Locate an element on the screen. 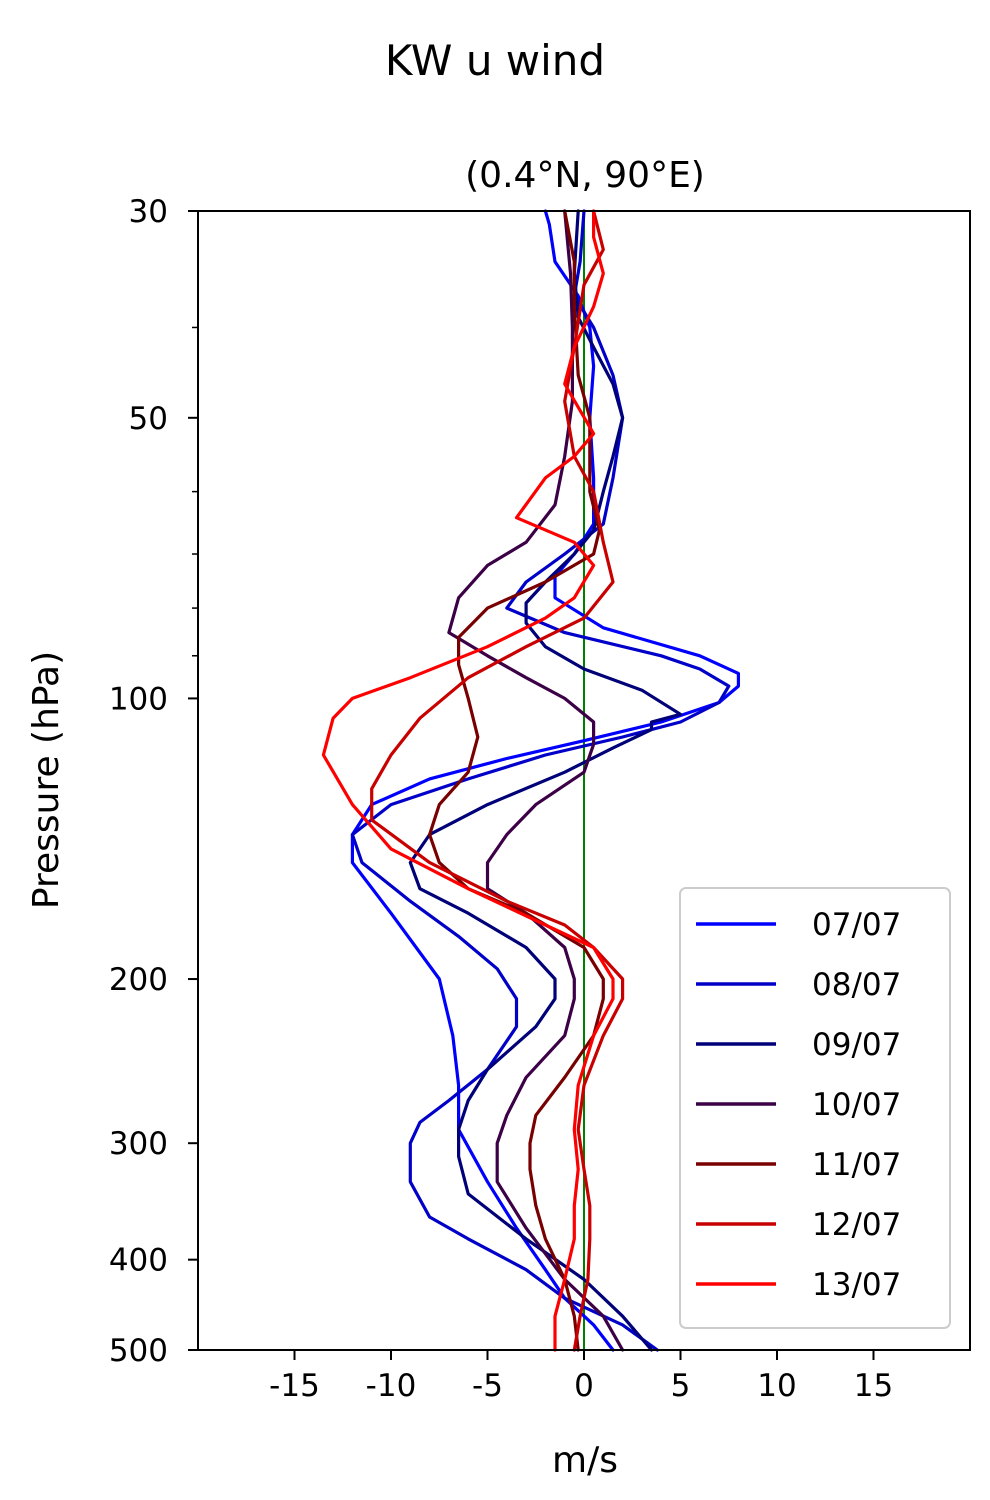 The image size is (990, 1500). legend-box is located at coordinates (815, 1108).